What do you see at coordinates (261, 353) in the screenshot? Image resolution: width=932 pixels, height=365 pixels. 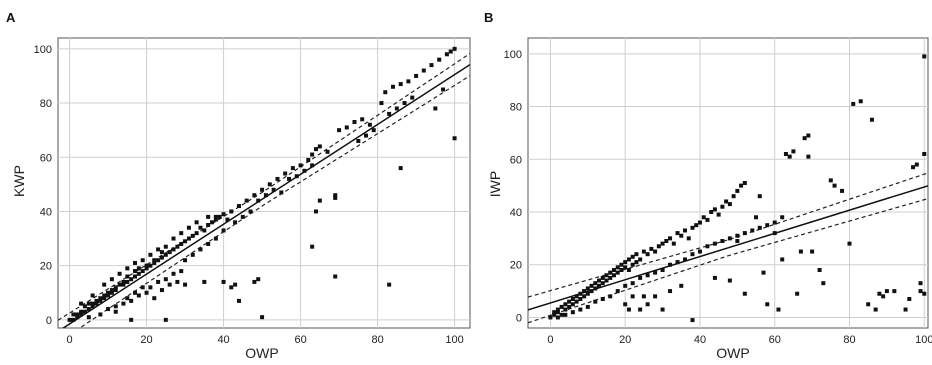 I see `panel-a-x-axis-title: OWP` at bounding box center [261, 353].